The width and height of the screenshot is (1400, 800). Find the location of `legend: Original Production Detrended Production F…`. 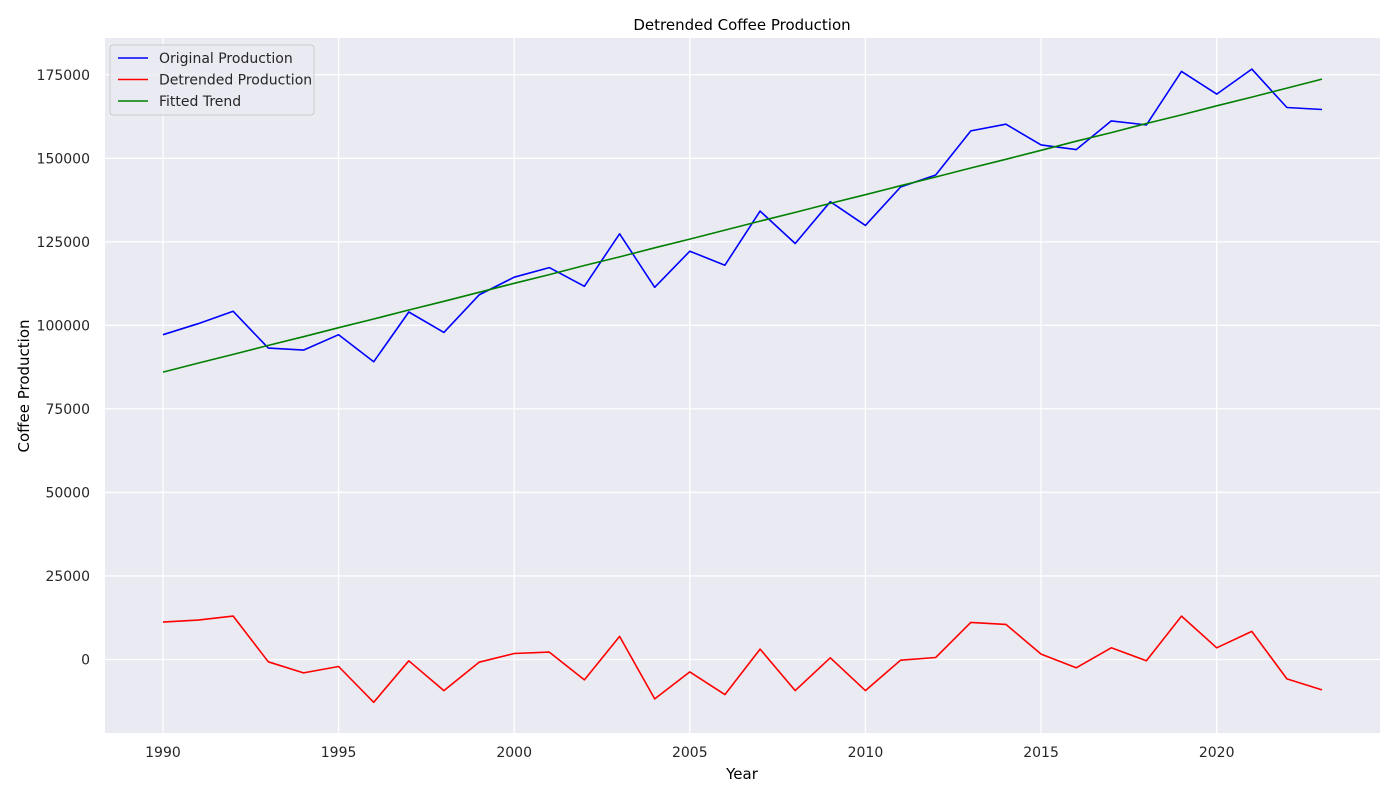

legend: Original Production Detrended Production F… is located at coordinates (212, 80).